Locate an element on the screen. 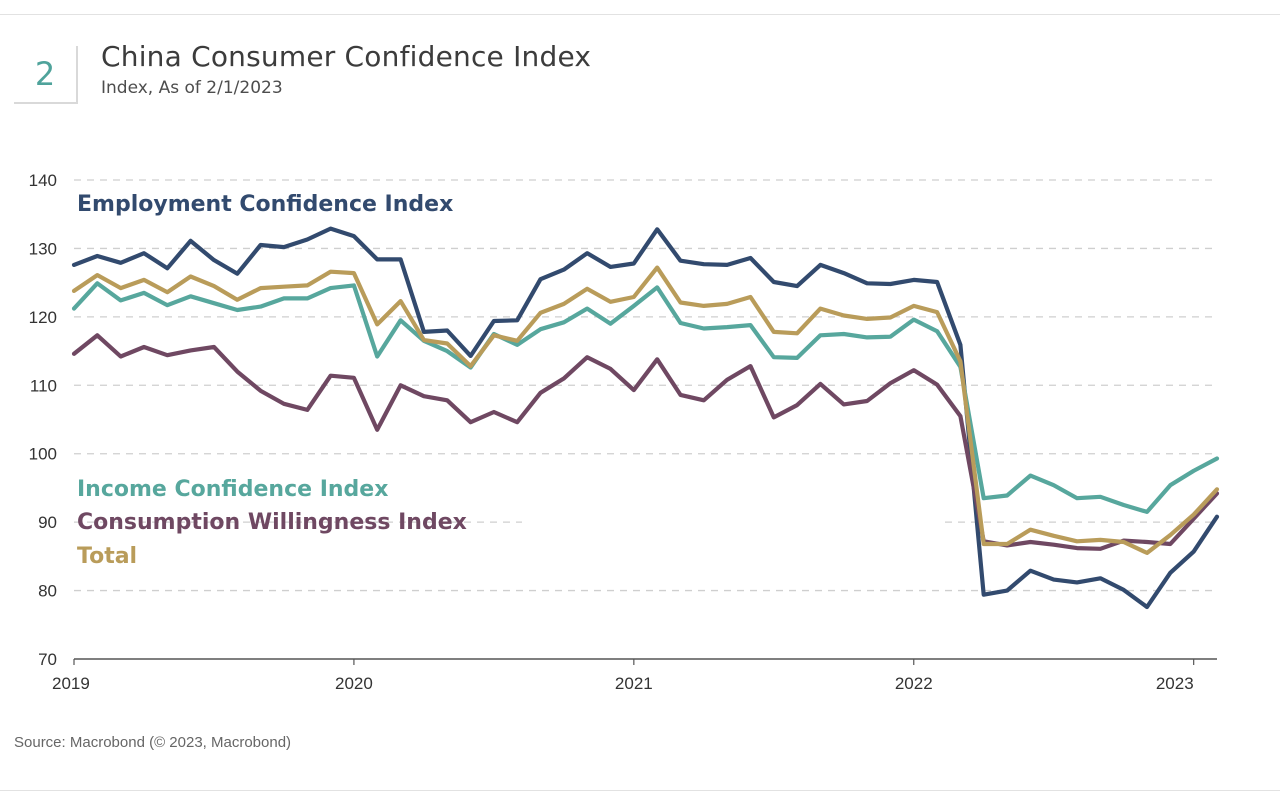  x-tick-label: 2022 is located at coordinates (914, 683).